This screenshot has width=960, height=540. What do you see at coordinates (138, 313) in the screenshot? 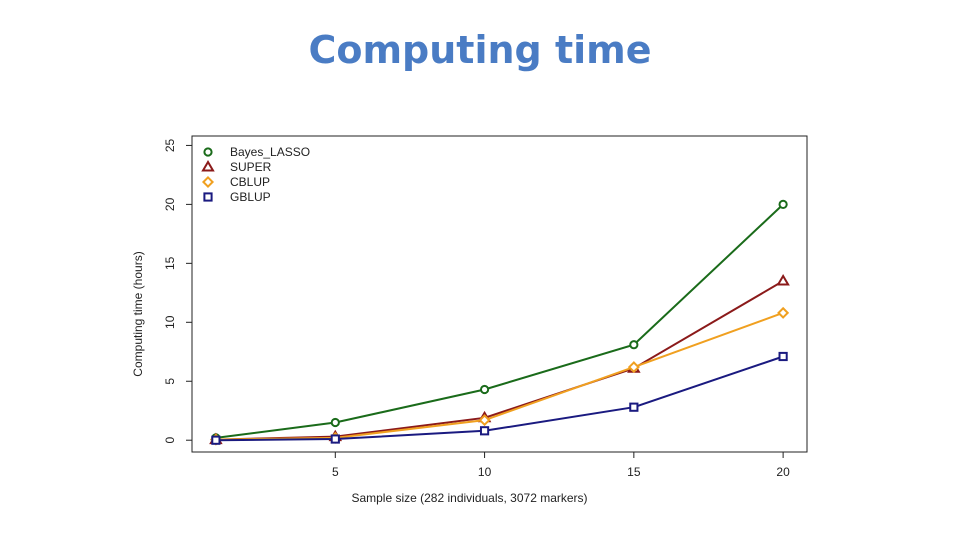
I see `y-axis-label: Computing time (hours)` at bounding box center [138, 313].